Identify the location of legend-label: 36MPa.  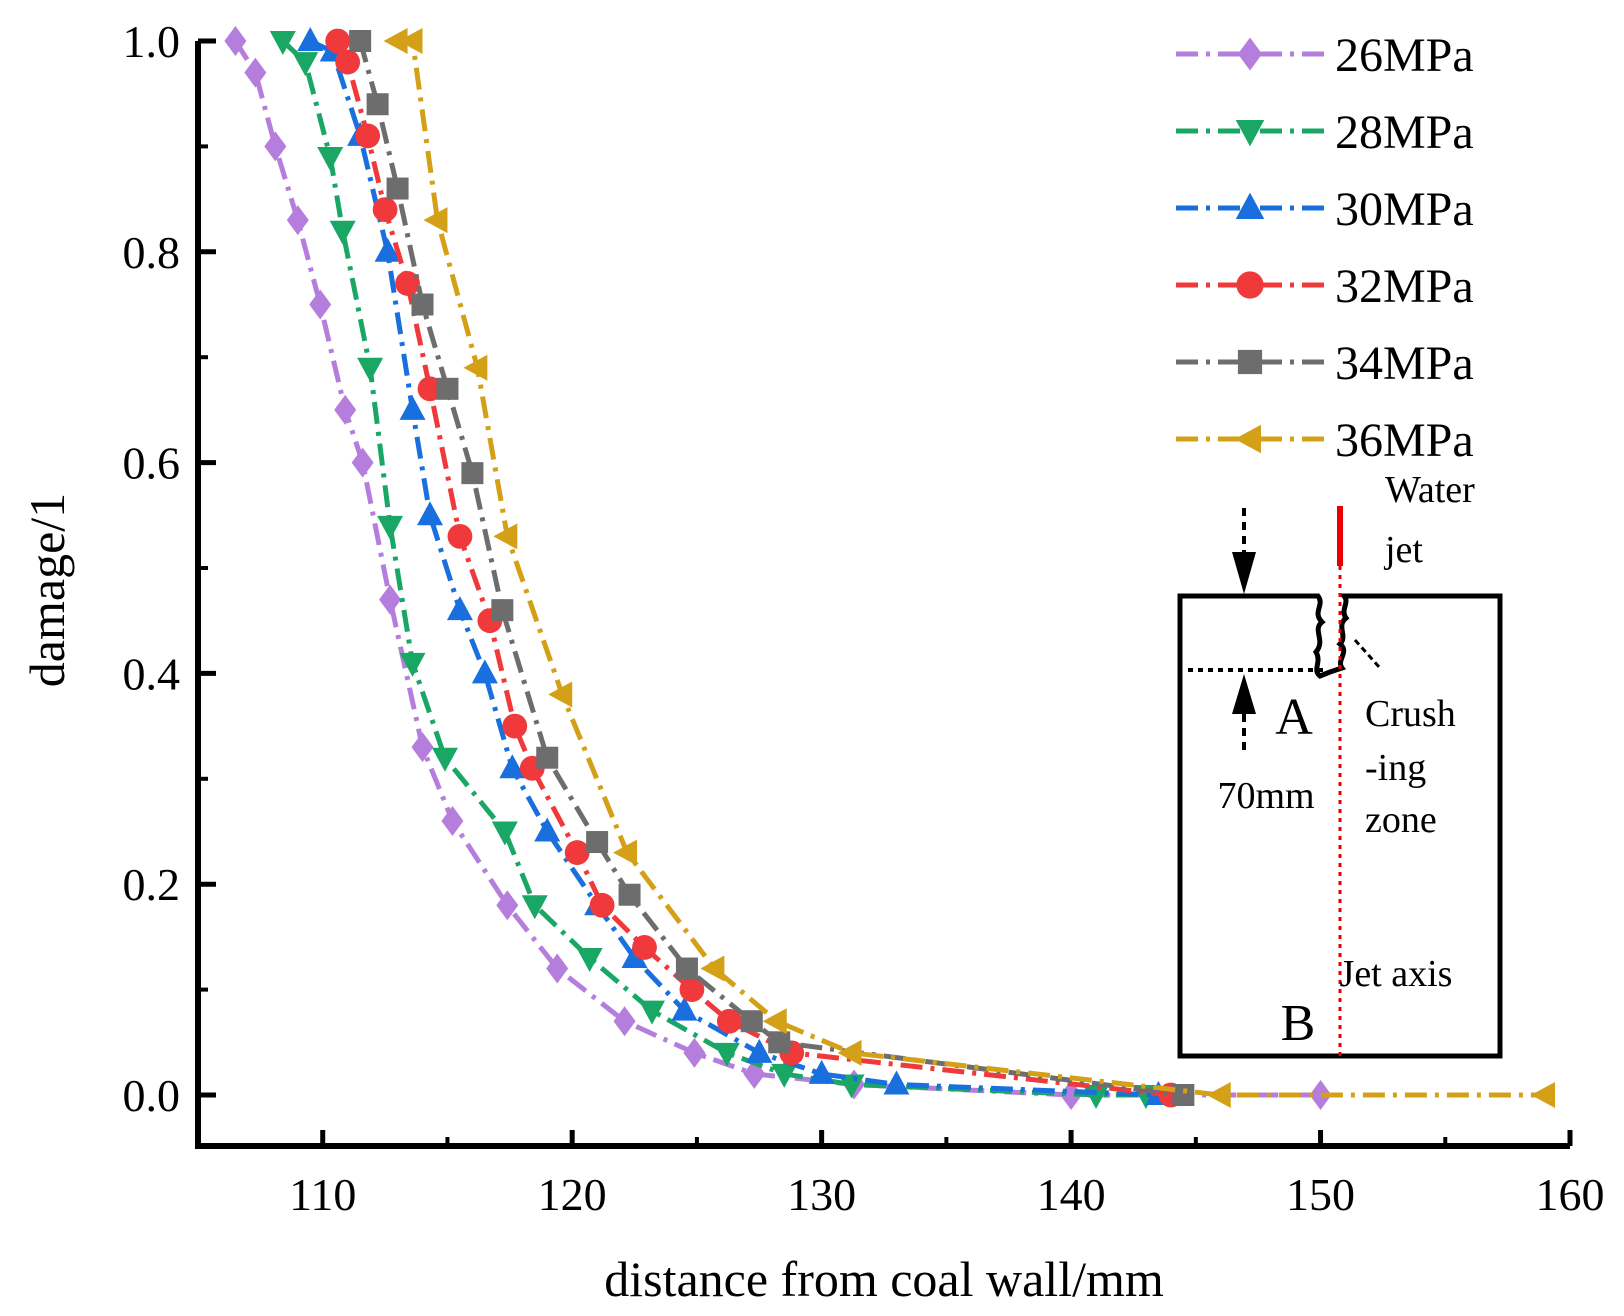
(1404, 440).